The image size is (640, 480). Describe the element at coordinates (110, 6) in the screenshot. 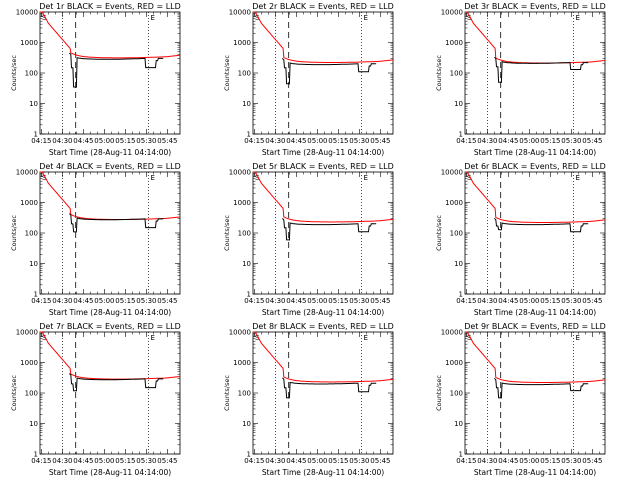

I see `chart-title: Det 1r BLACK = Events, RED = LLD` at that location.